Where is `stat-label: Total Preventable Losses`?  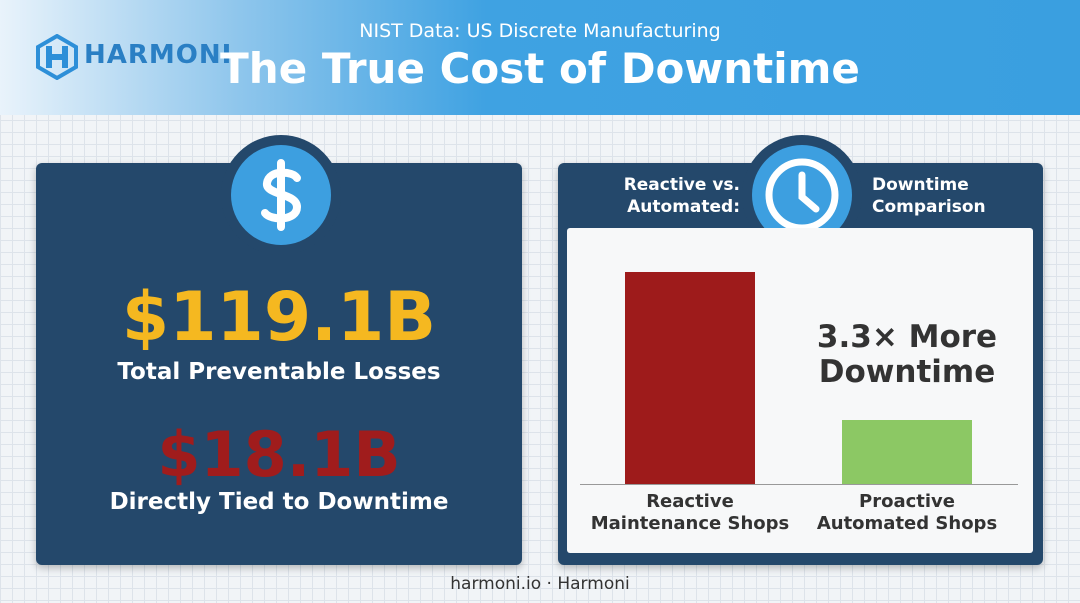
stat-label: Total Preventable Losses is located at coordinates (279, 372).